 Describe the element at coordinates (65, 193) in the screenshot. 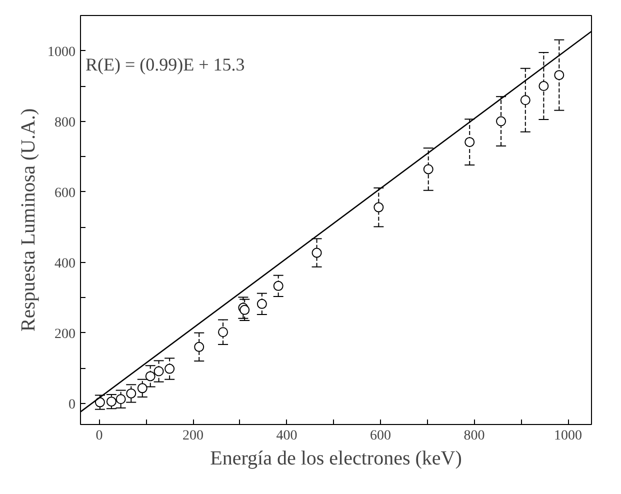

I see `y-tick-label: 600` at that location.